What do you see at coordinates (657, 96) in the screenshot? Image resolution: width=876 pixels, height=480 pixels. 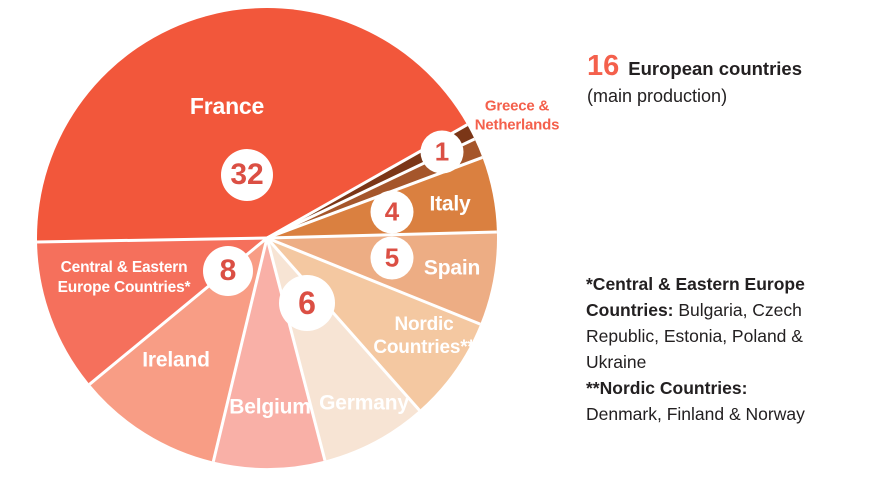 I see `headline-subtitle: (main production)` at bounding box center [657, 96].